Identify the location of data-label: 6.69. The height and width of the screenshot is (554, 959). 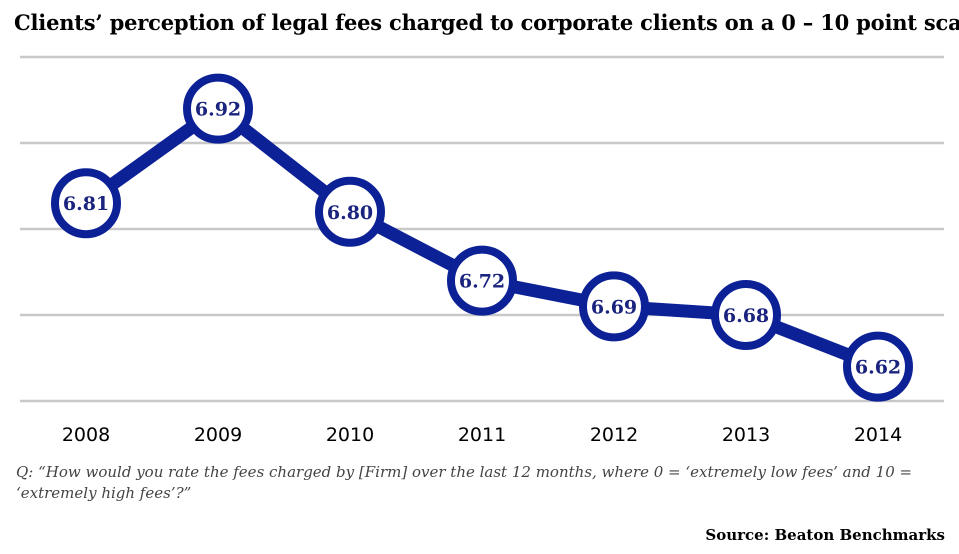
(614, 307).